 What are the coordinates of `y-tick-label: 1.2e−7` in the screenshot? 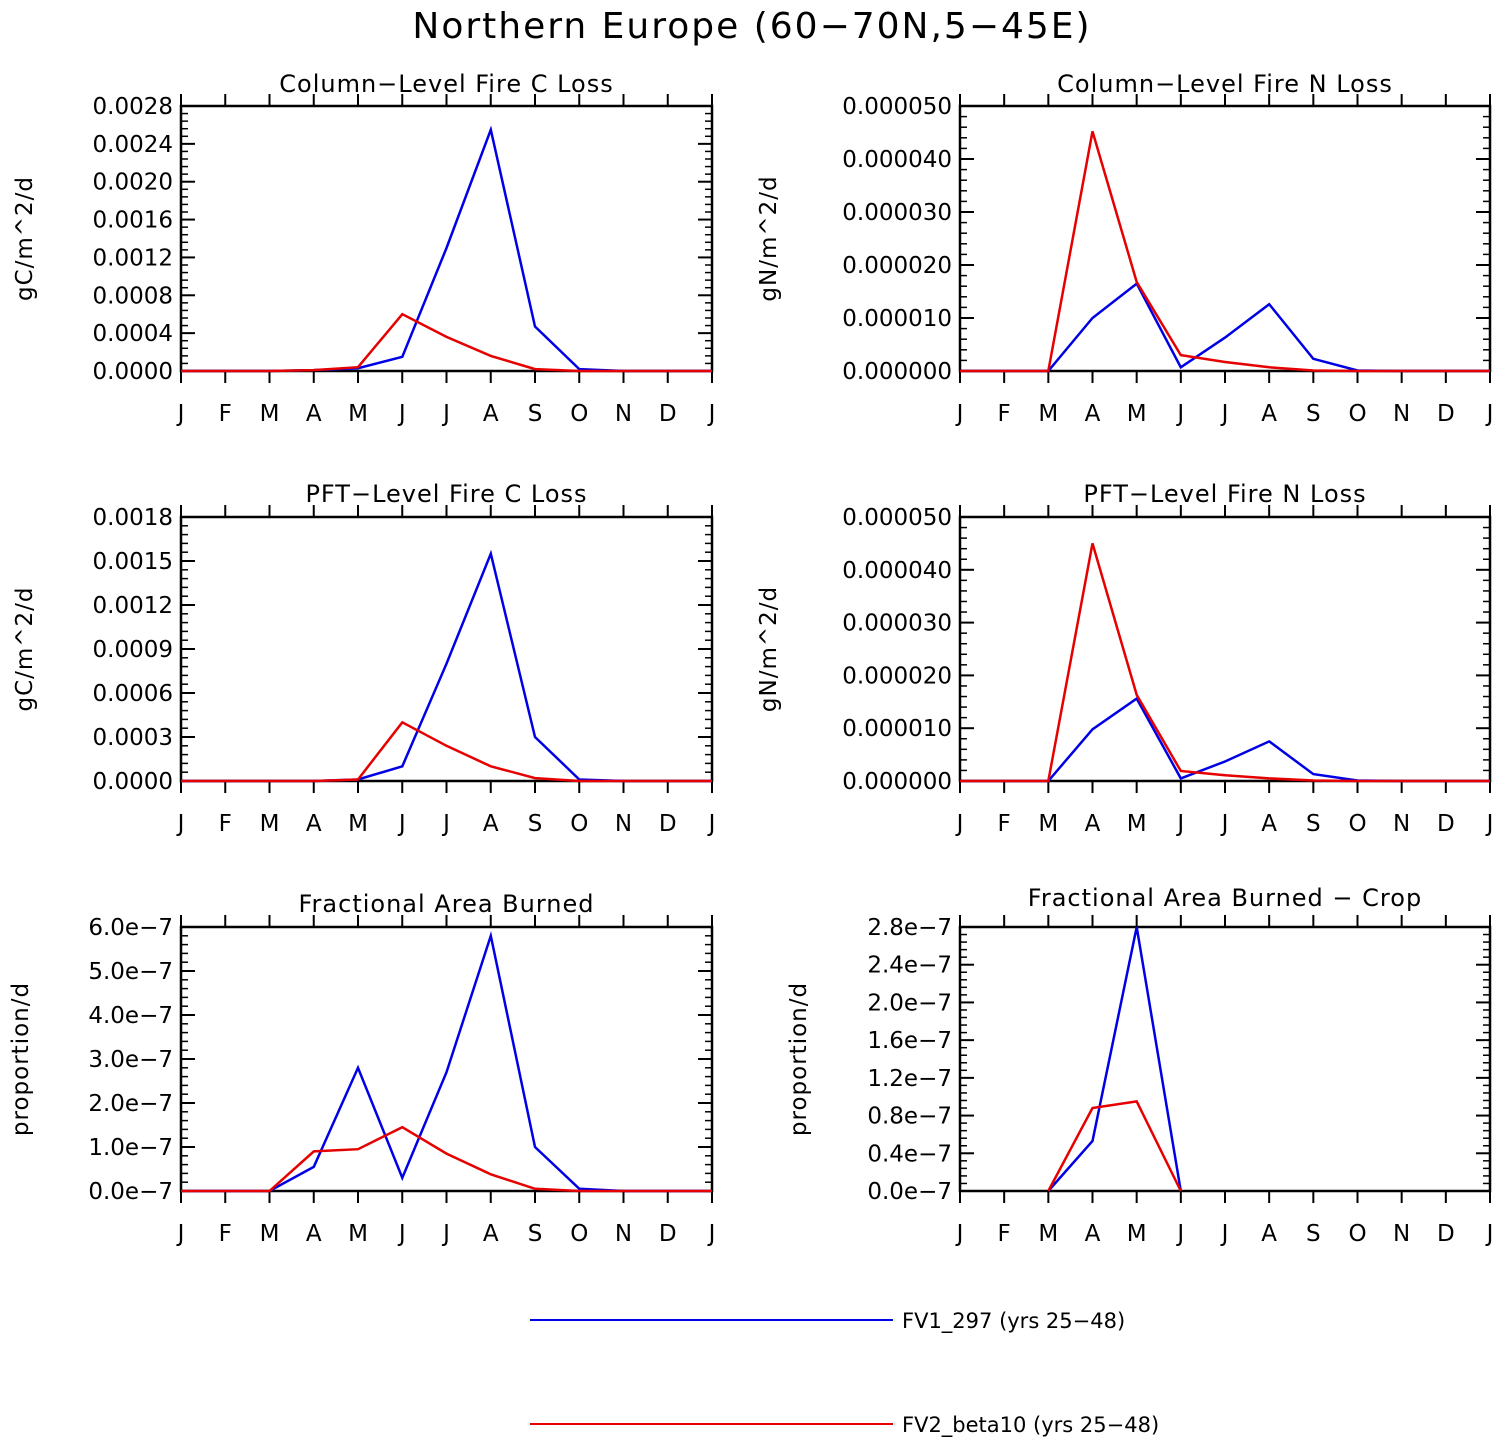 It's located at (909, 1079).